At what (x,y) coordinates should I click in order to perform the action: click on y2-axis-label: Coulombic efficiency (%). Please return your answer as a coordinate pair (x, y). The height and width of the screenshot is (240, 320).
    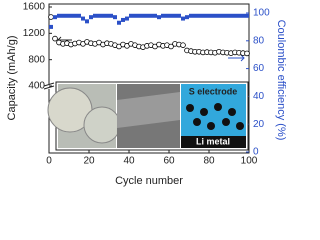
    Looking at the image, I should click on (281, 80).